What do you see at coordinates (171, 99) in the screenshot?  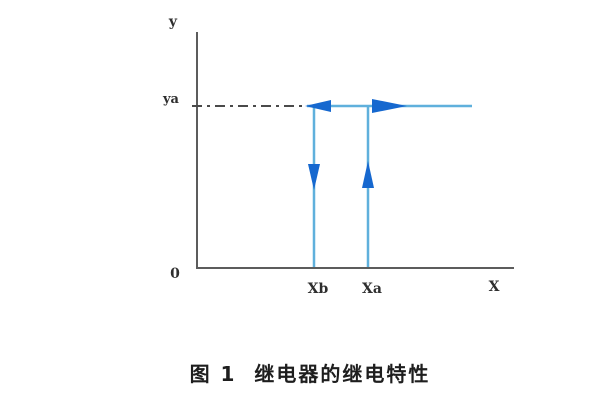 I see `ya-tick-label: ya` at bounding box center [171, 99].